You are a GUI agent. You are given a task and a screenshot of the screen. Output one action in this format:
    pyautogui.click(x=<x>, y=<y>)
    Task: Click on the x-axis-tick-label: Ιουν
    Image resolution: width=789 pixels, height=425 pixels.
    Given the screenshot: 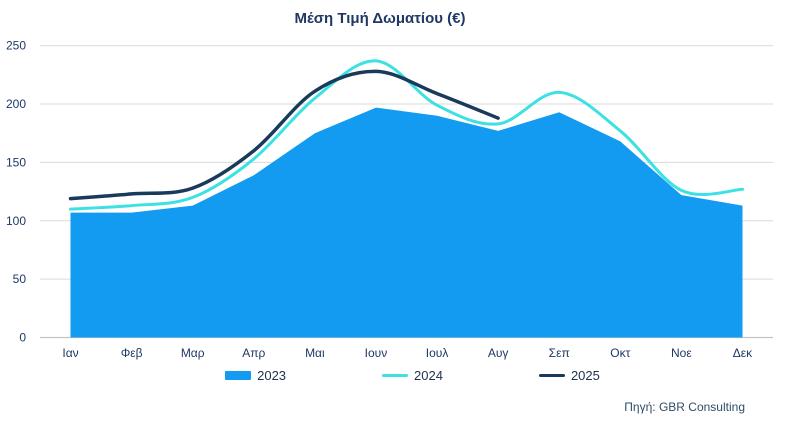 What is the action you would take?
    pyautogui.click(x=376, y=353)
    